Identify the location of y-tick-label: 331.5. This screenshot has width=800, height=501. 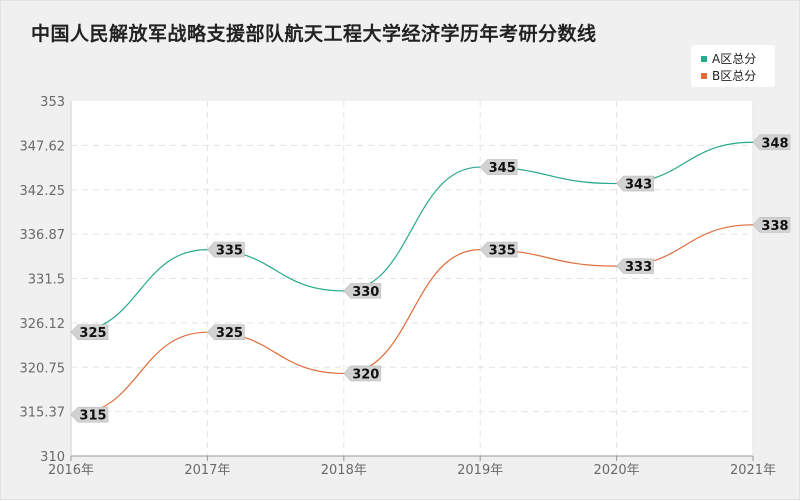
(46, 280).